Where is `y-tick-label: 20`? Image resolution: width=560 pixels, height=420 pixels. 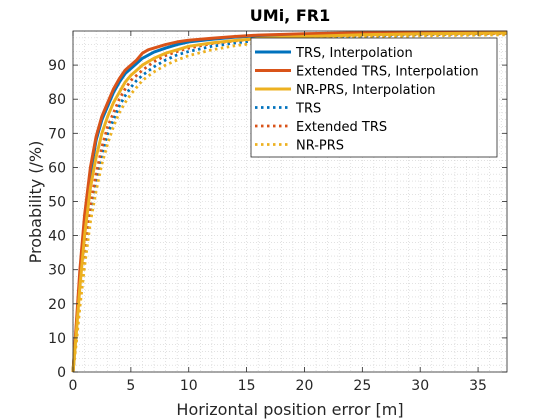 y-tick-label: 20 is located at coordinates (57, 305).